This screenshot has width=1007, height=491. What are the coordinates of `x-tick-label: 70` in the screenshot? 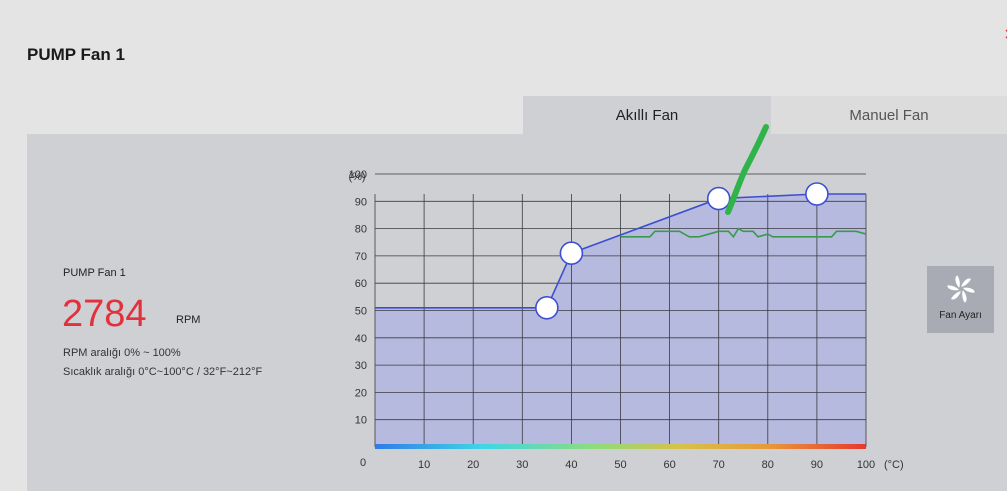 It's located at (719, 465).